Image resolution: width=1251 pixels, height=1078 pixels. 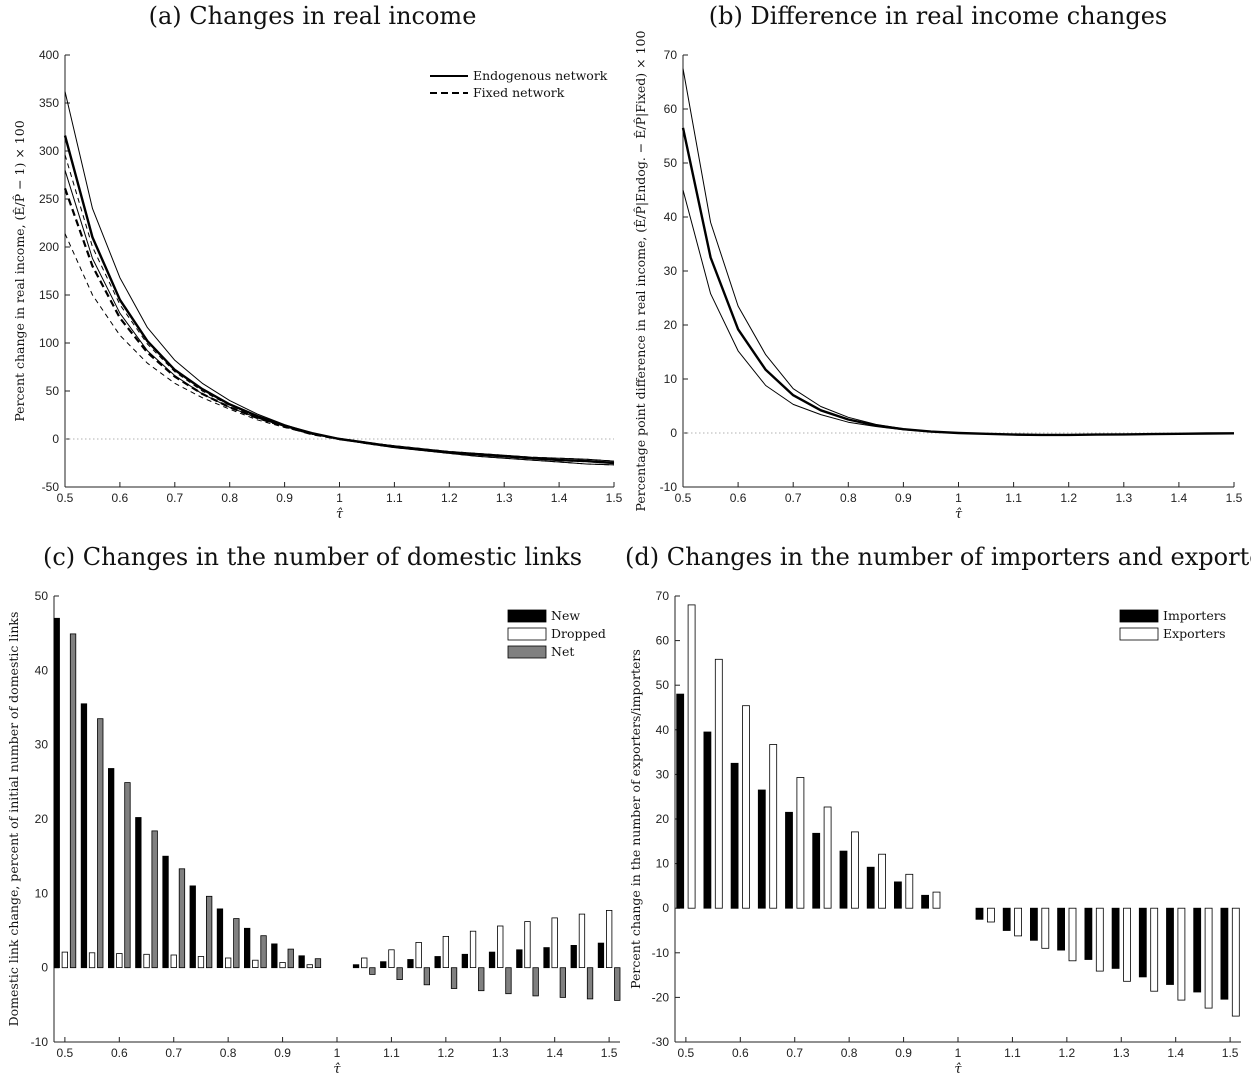 I want to click on legend-label: New, so click(x=565, y=615).